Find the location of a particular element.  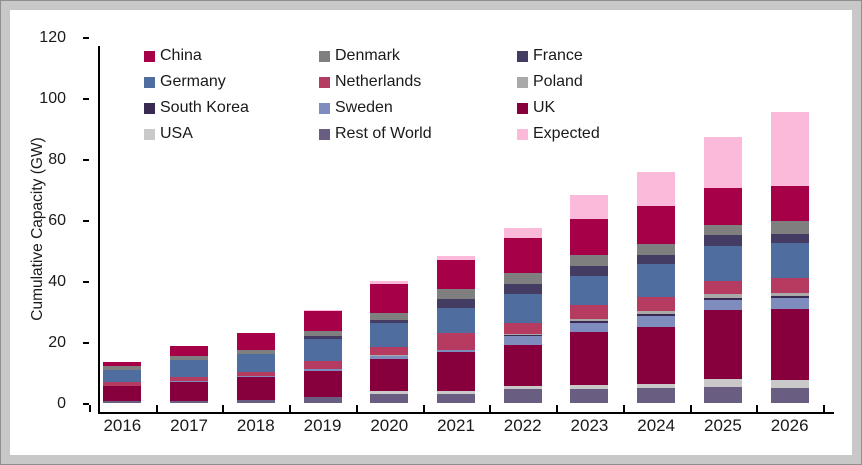

bar-segment-rest-of-world-2026 is located at coordinates (789, 395).